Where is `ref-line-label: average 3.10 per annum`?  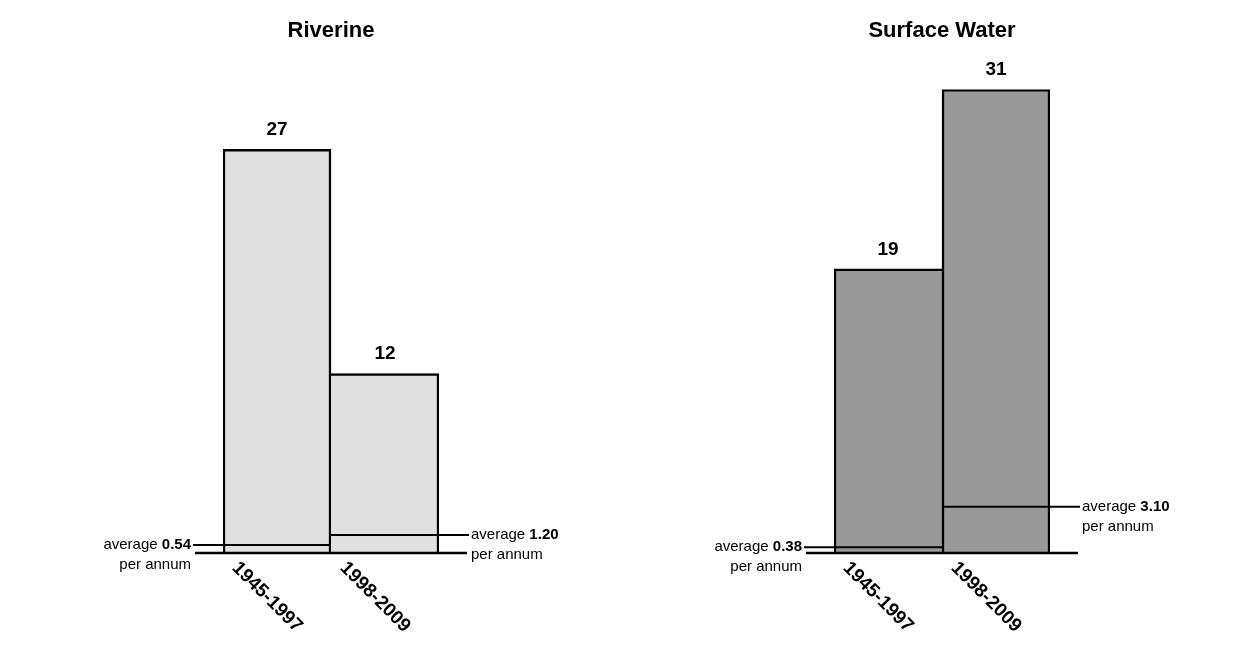
ref-line-label: average 3.10 per annum is located at coordinates (1126, 515).